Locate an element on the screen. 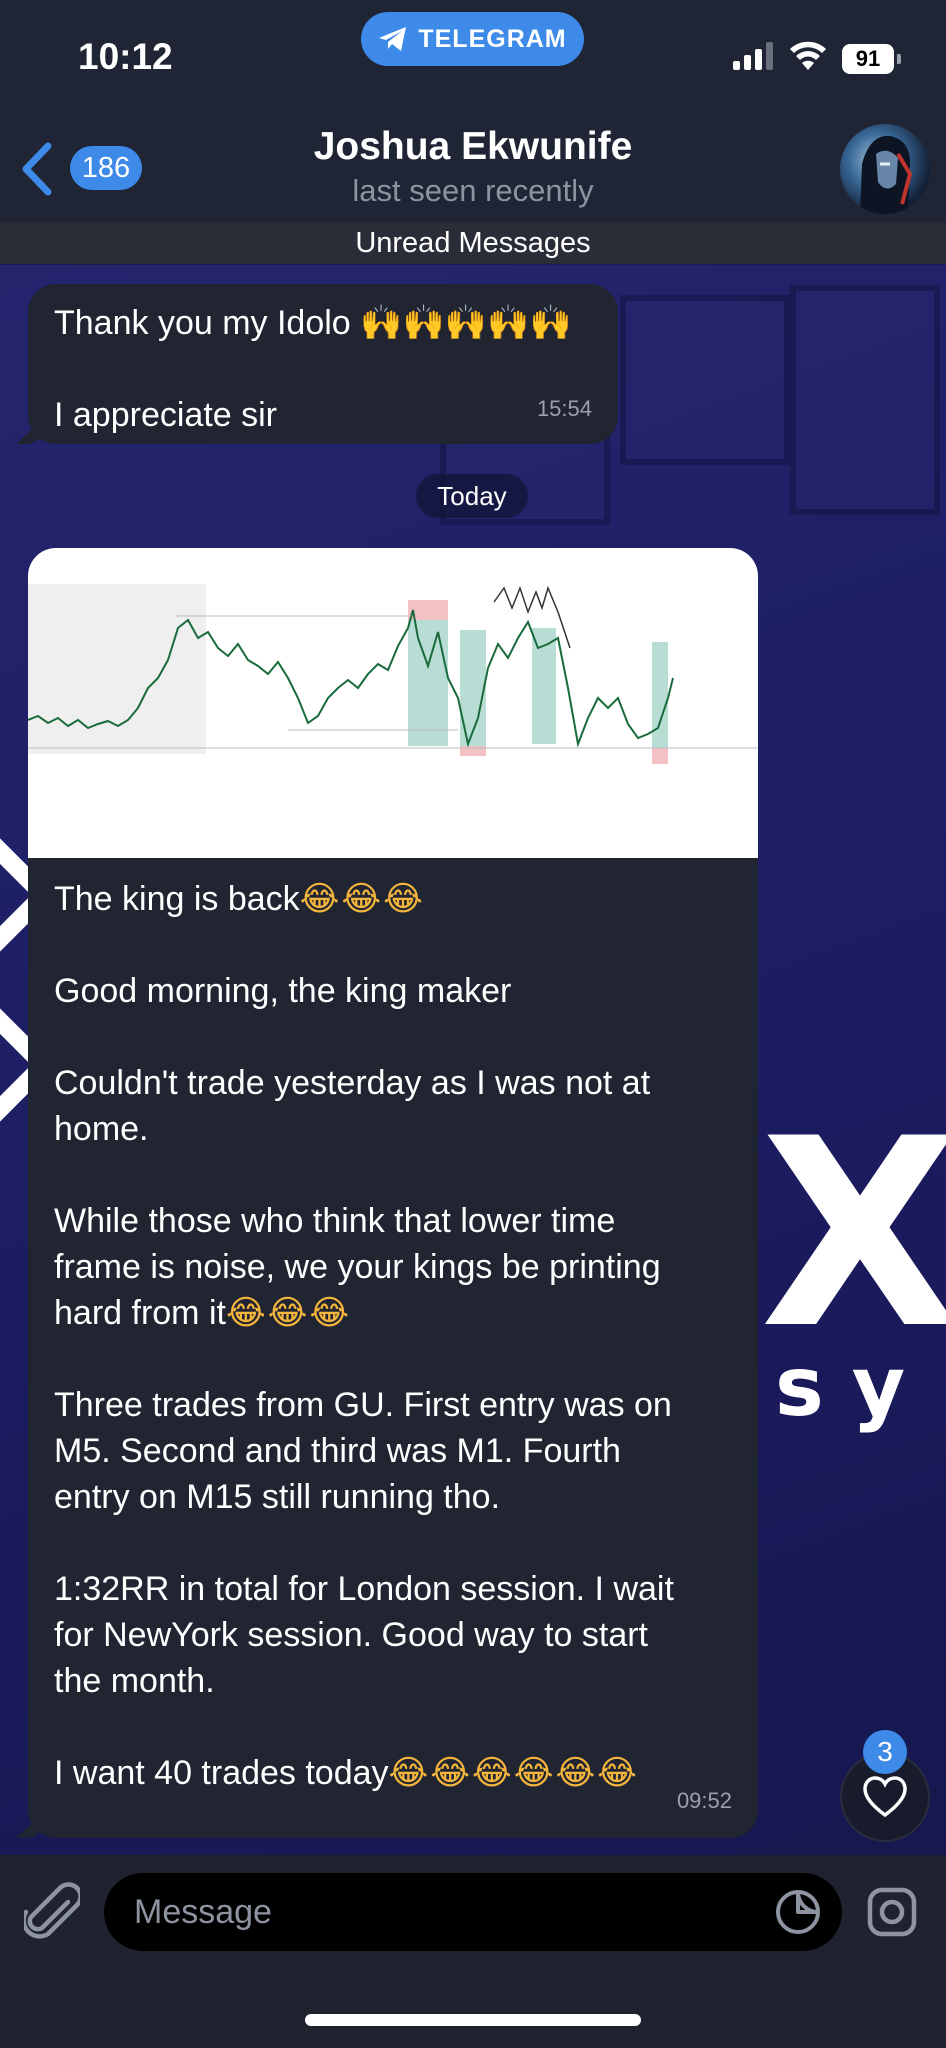 Image resolution: width=946 pixels, height=2048 pixels. telegram-pill: TELEGRAM is located at coordinates (472, 39).